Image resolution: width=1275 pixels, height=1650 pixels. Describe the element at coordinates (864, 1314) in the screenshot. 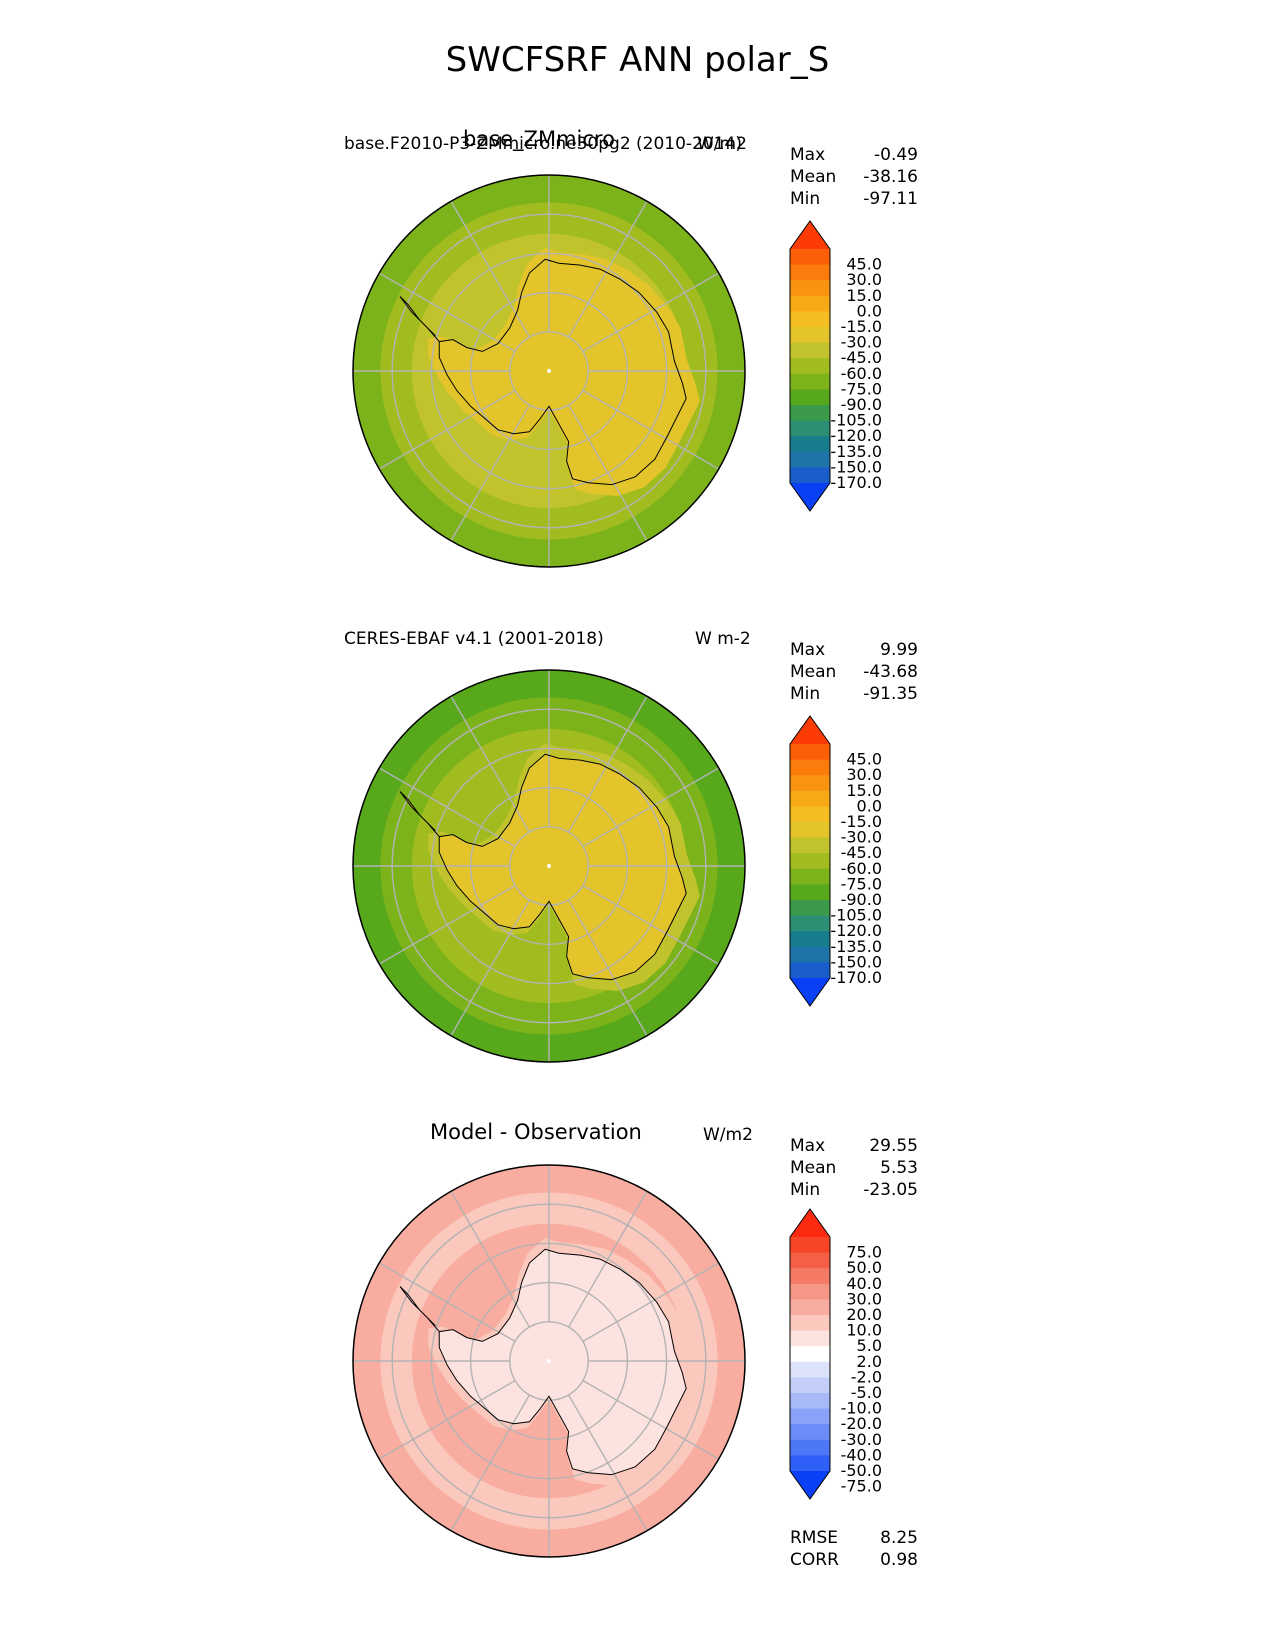

I see `colorbar-tick-label: 20.0` at that location.